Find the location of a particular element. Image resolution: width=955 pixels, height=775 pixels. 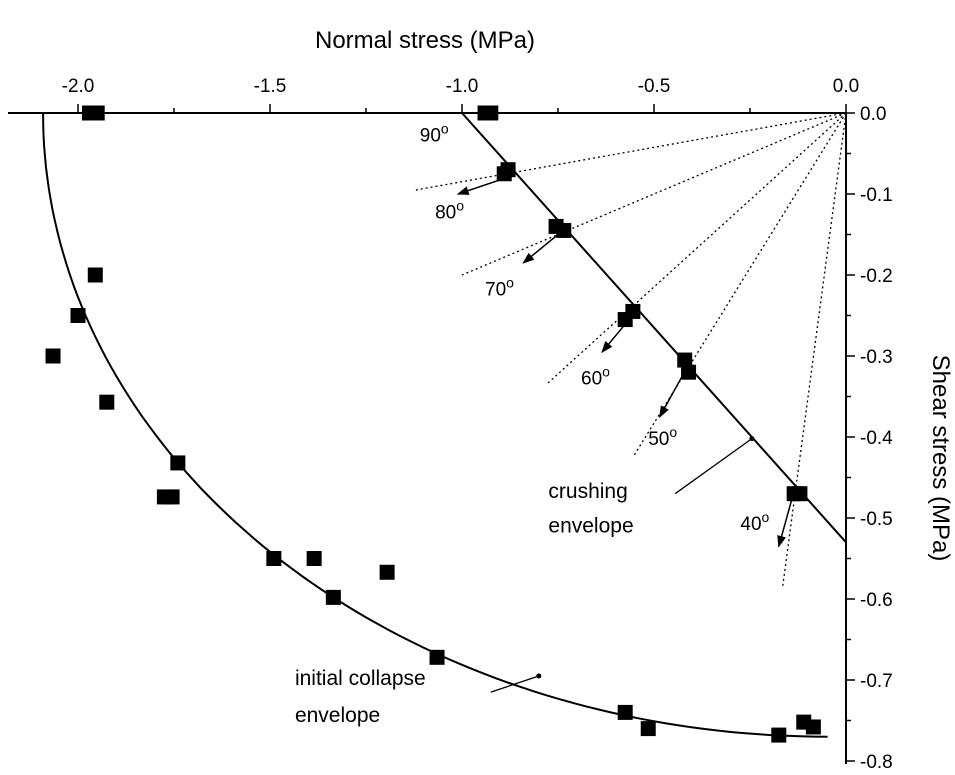

y-axis-title: Shear stress (MPa) is located at coordinates (940, 458).